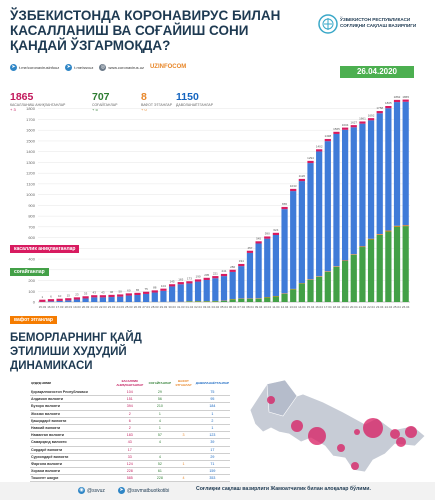 This screenshot has height=500, width=435. Describe the element at coordinates (130, 399) in the screenshot. I see `table-row: Андижон вилояти 151 56 95` at that location.